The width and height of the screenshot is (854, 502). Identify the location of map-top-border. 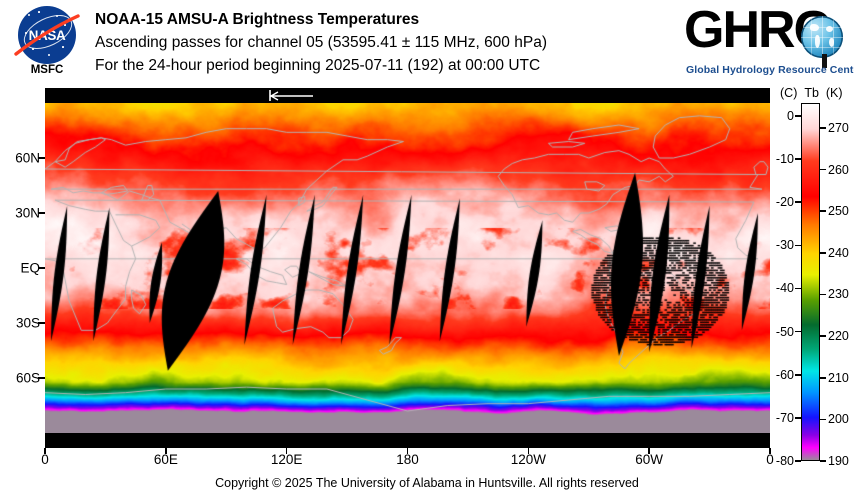
(407, 95).